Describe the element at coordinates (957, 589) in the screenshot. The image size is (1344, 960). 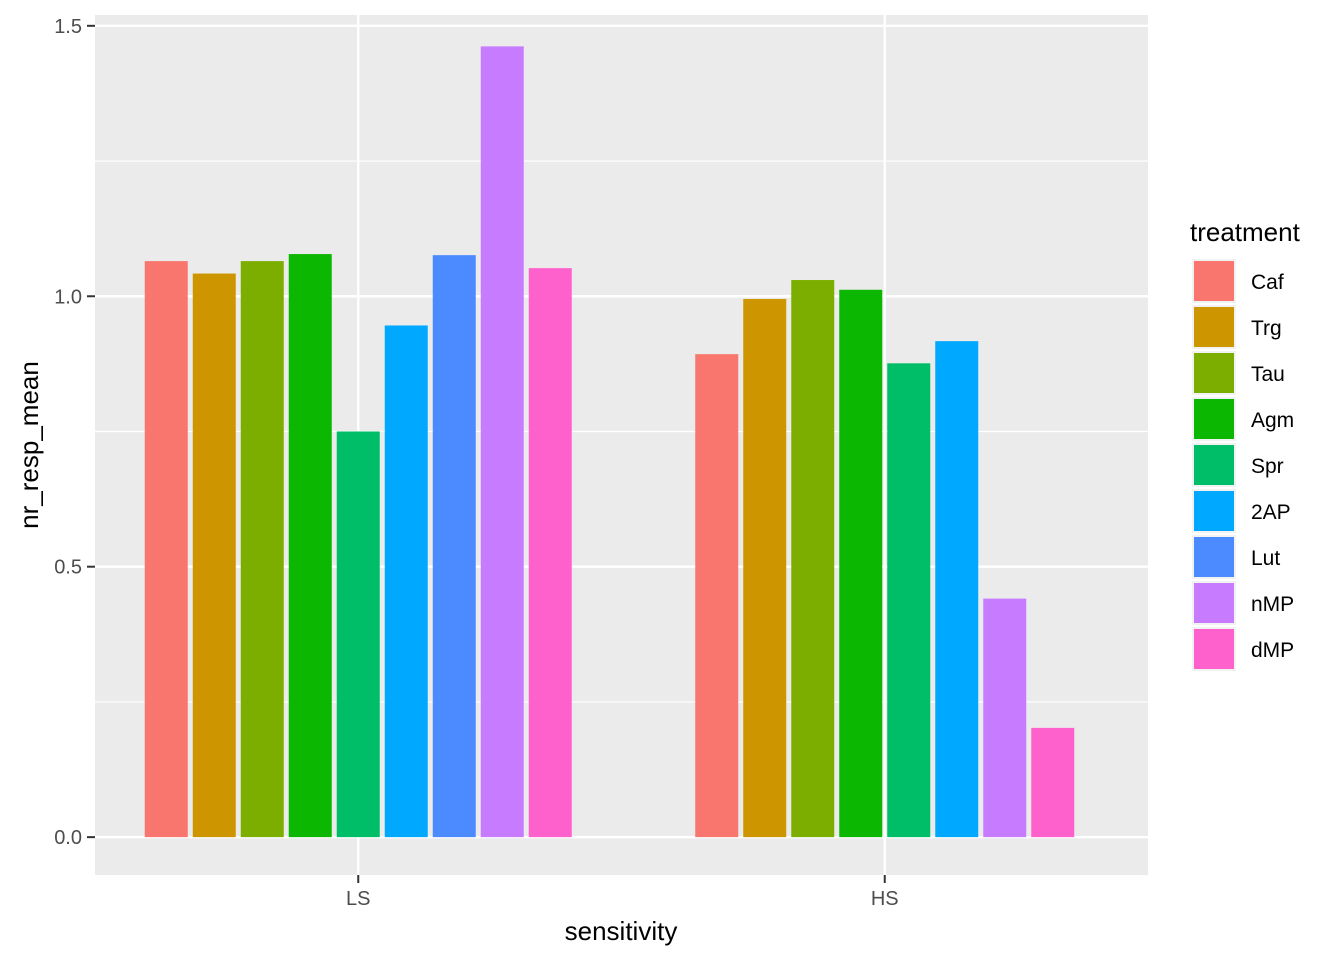
I see `bar-hs-2ap` at that location.